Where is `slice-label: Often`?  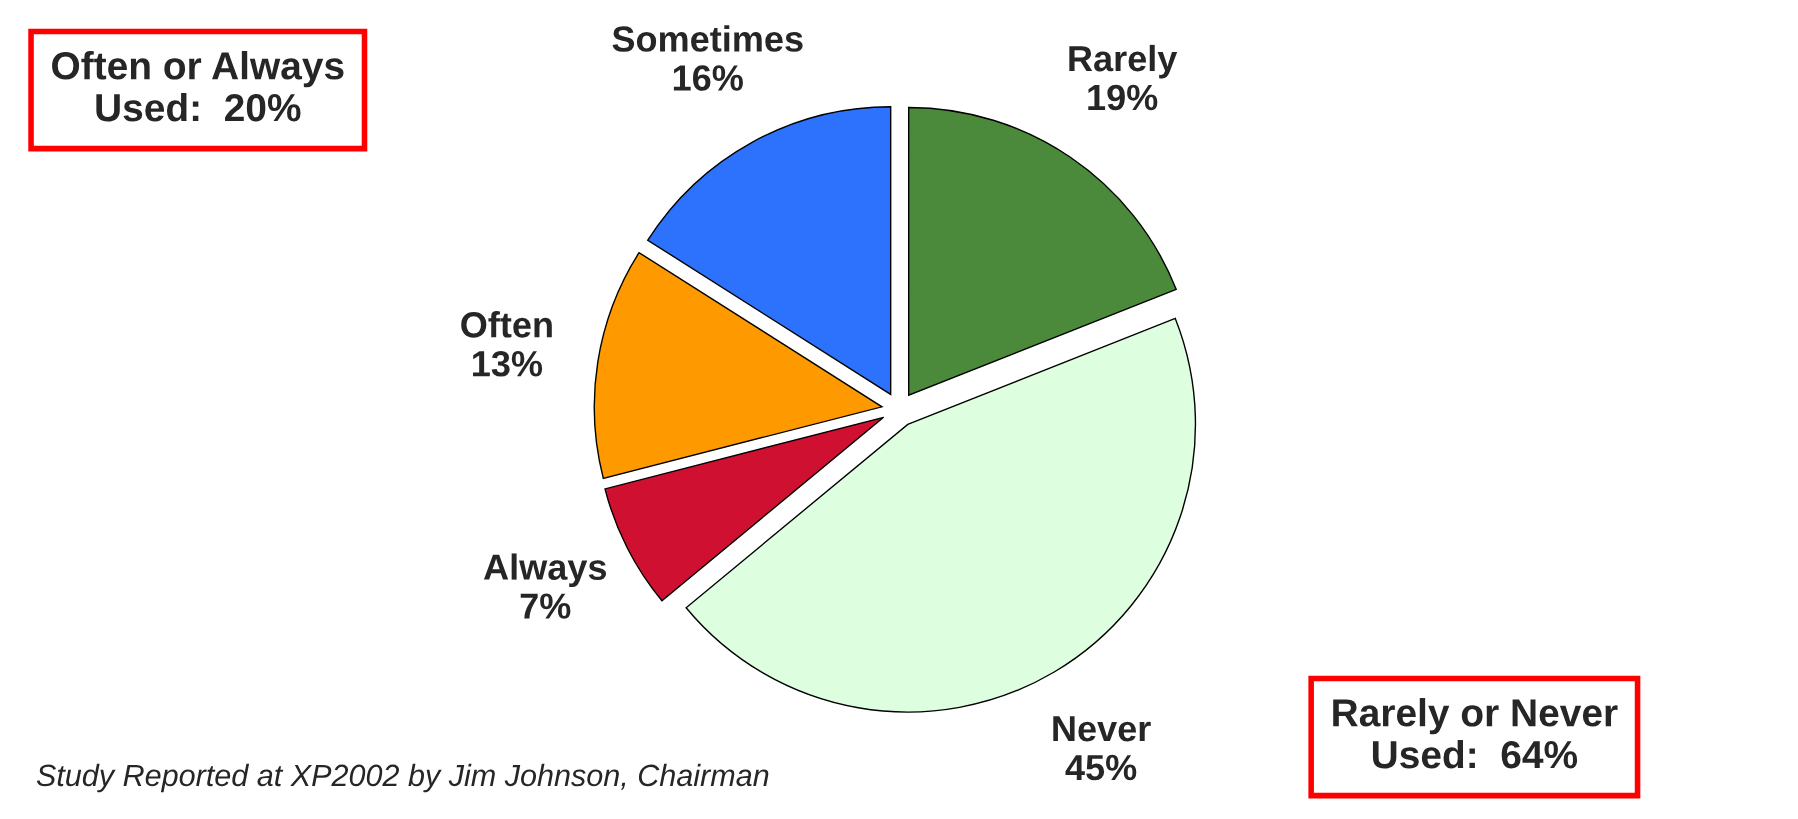
slice-label: Often is located at coordinates (506, 324).